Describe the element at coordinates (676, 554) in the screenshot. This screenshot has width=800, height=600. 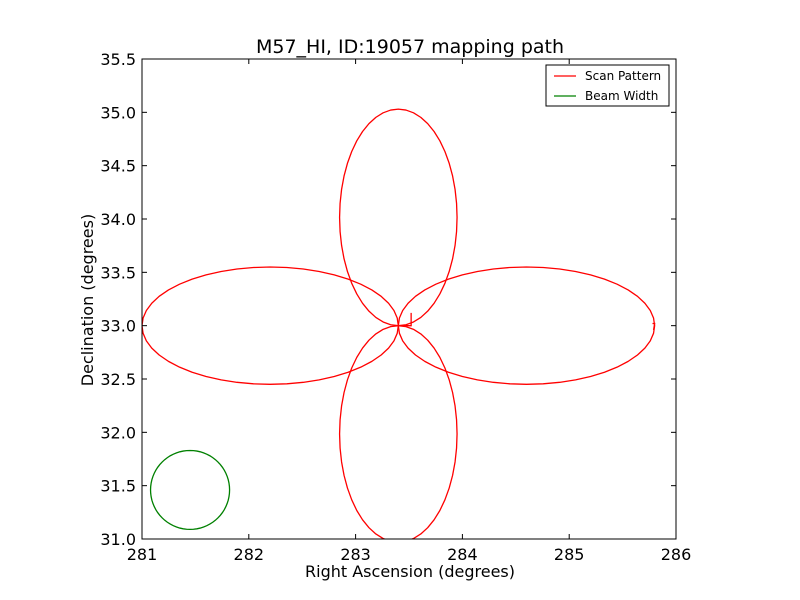
I see `x-tick-label: 286` at that location.